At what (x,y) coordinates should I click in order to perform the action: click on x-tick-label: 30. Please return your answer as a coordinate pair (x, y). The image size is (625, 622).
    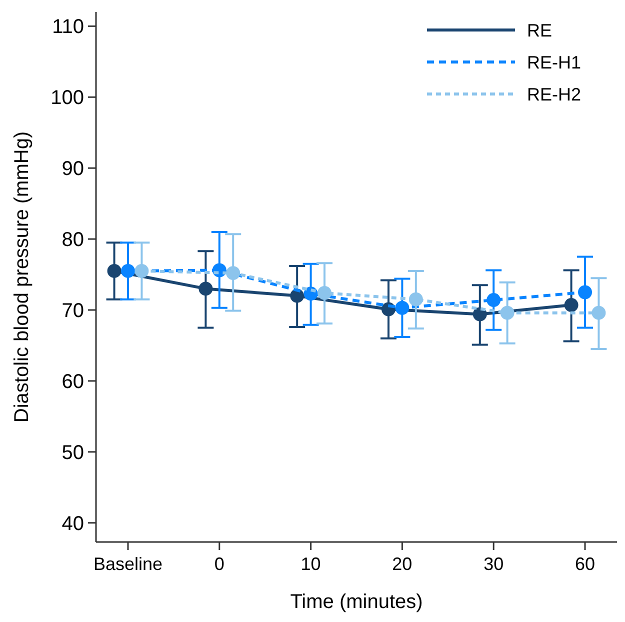
    Looking at the image, I should click on (494, 564).